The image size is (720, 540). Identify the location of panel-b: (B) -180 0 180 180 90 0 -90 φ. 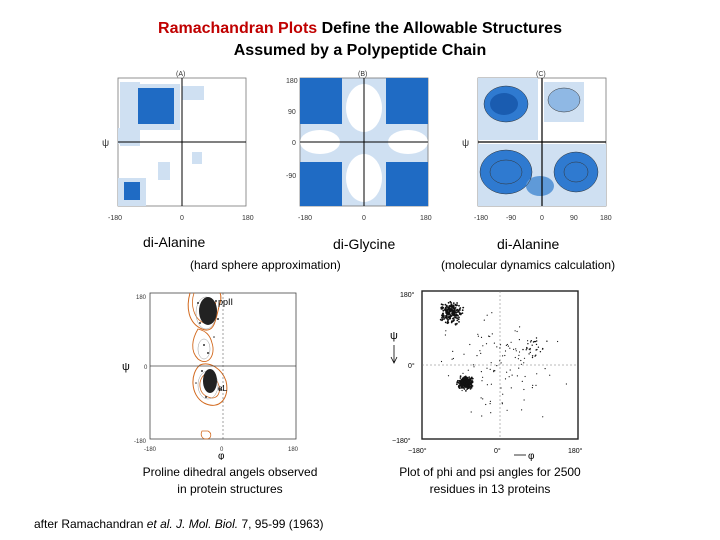
(359, 148).